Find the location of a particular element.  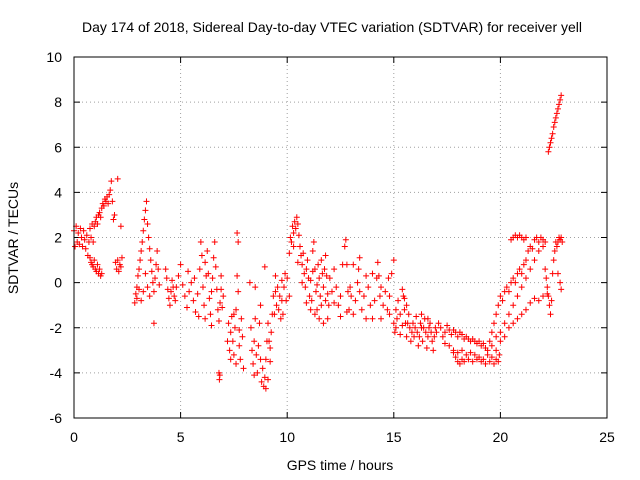

y-tick-label: -2 is located at coordinates (56, 328).